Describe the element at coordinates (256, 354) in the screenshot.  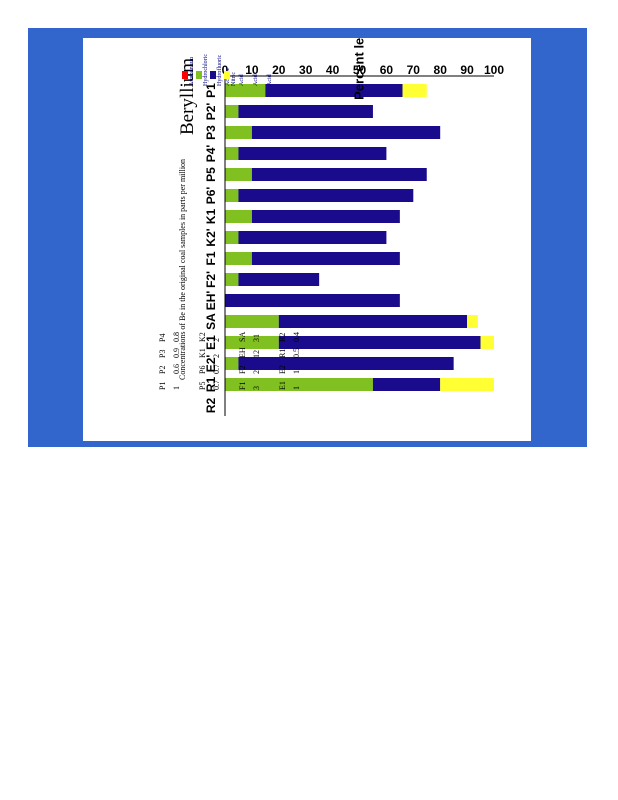
I see `concentration-value: 12` at that location.